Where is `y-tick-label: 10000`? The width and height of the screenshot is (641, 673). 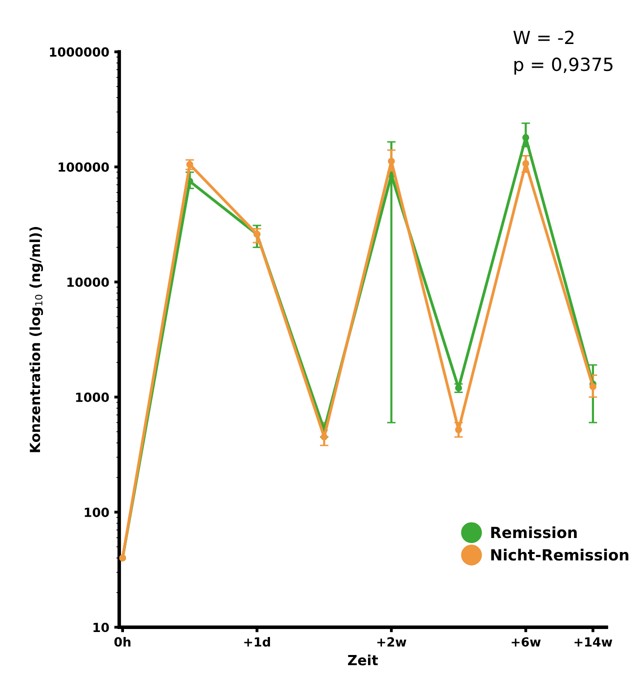 y-tick-label: 10000 is located at coordinates (88, 282).